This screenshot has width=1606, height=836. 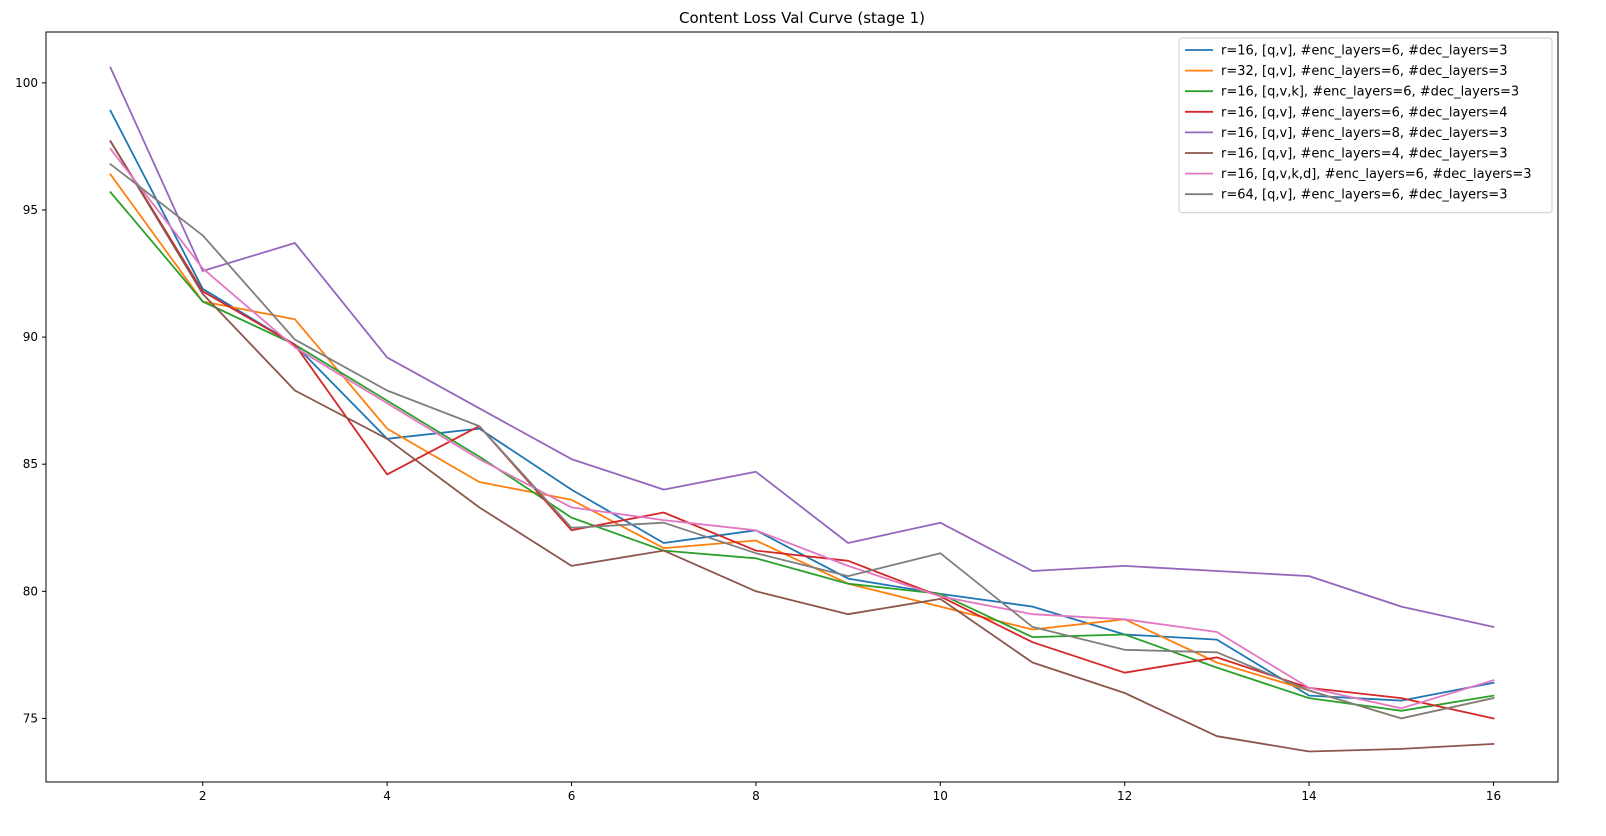 I want to click on x-tick-label: 4, so click(x=387, y=796).